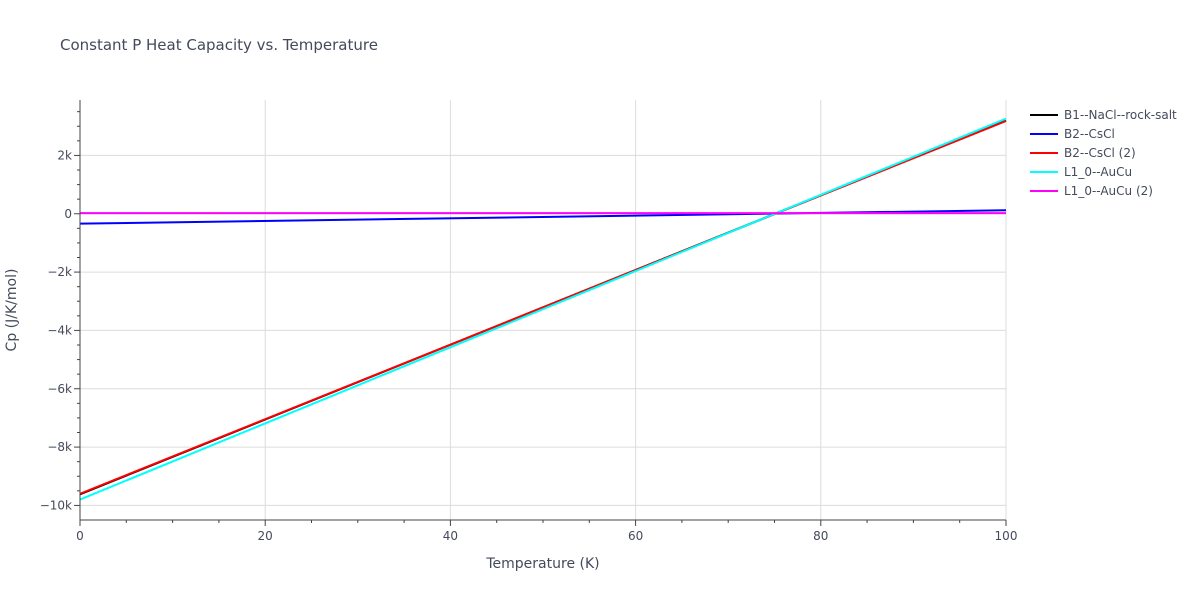 This screenshot has height=600, width=1200. Describe the element at coordinates (635, 536) in the screenshot. I see `x-tick-label: 60` at that location.